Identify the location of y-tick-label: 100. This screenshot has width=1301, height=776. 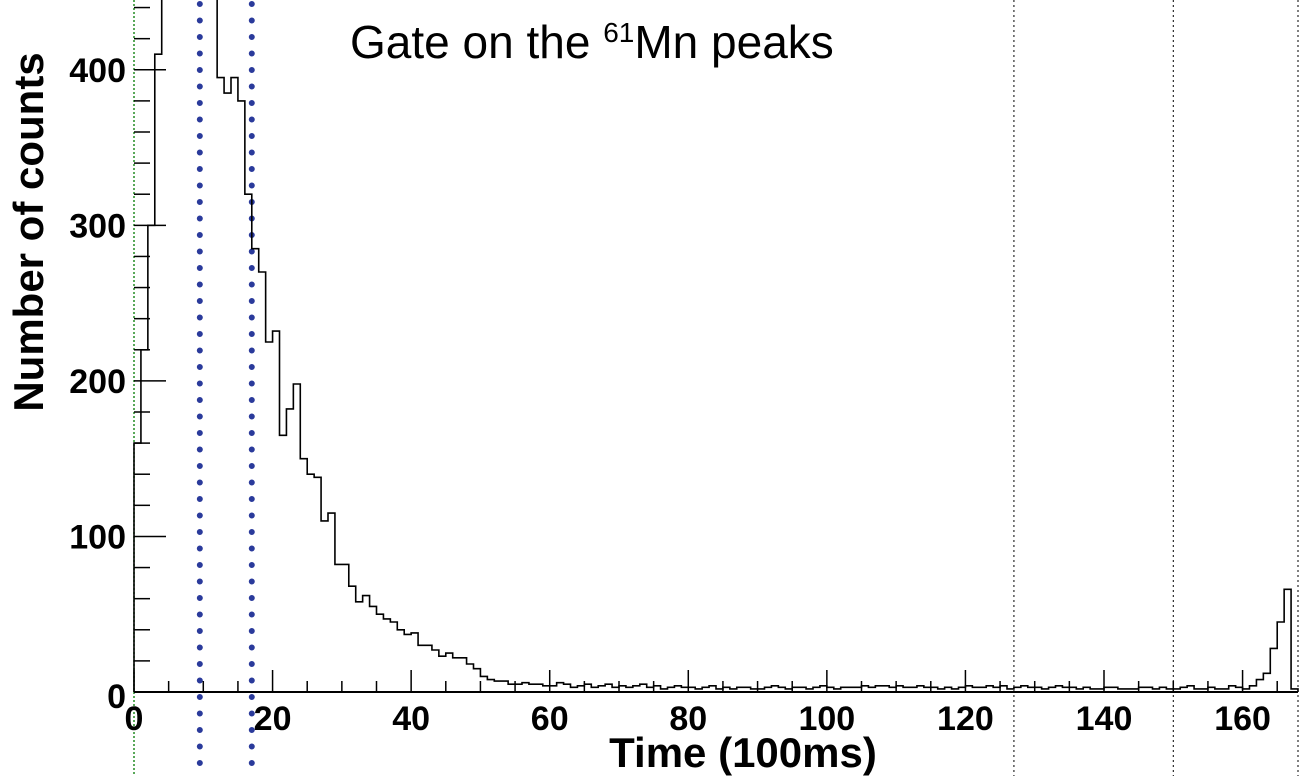
(97, 537).